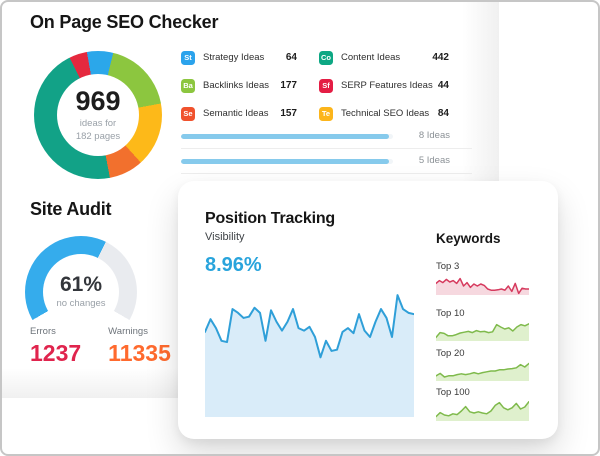  What do you see at coordinates (81, 284) in the screenshot?
I see `gauge-percent: 61%` at bounding box center [81, 284].